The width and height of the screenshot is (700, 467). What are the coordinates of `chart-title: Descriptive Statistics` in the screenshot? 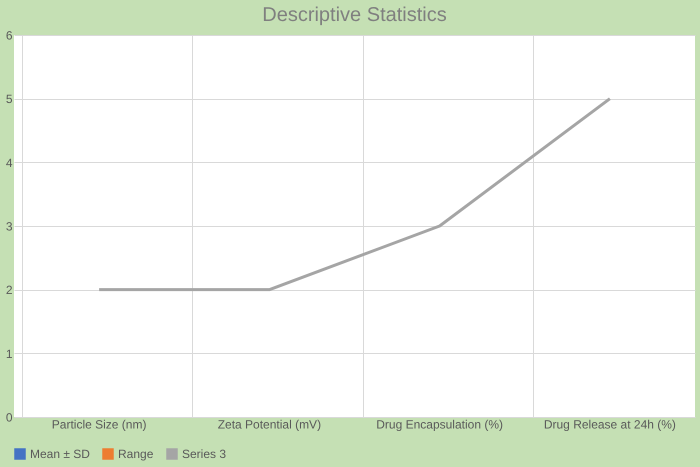 It's located at (354, 15).